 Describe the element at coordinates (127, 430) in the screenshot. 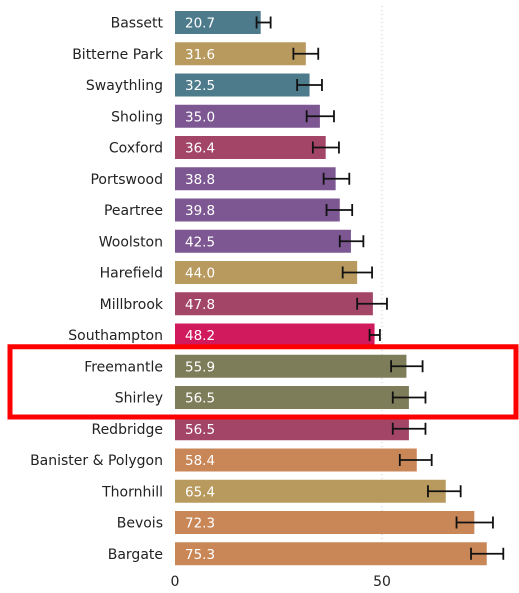

I see `category-label: Redbridge` at that location.